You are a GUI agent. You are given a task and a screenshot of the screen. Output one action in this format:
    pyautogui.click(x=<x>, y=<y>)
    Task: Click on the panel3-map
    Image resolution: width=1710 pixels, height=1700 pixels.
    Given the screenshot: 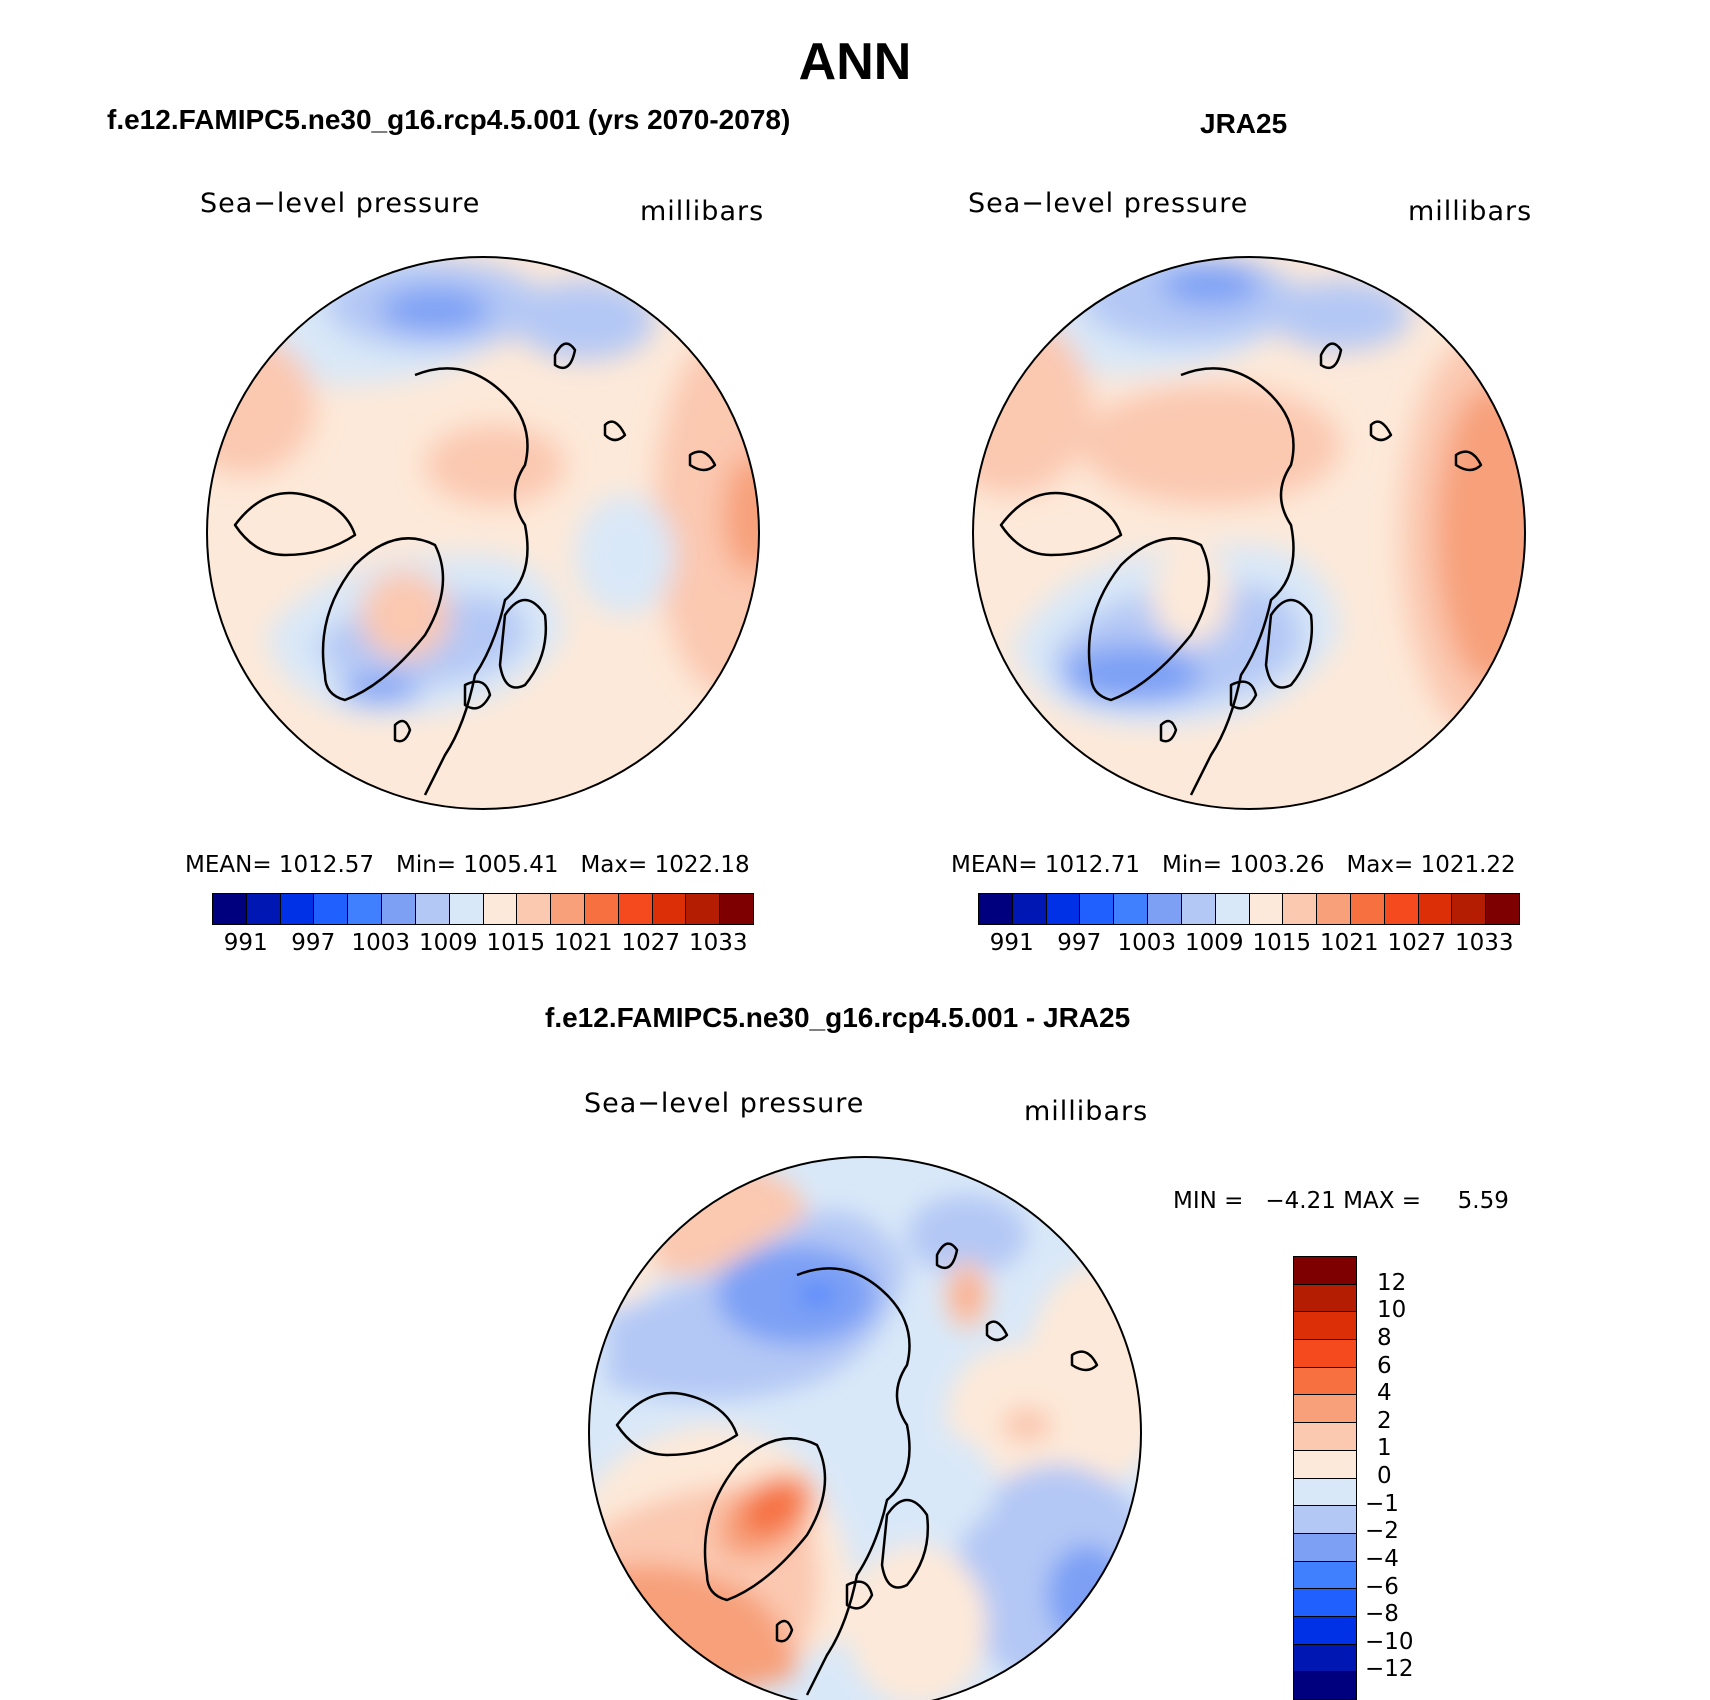 What is the action you would take?
    pyautogui.click(x=865, y=1428)
    